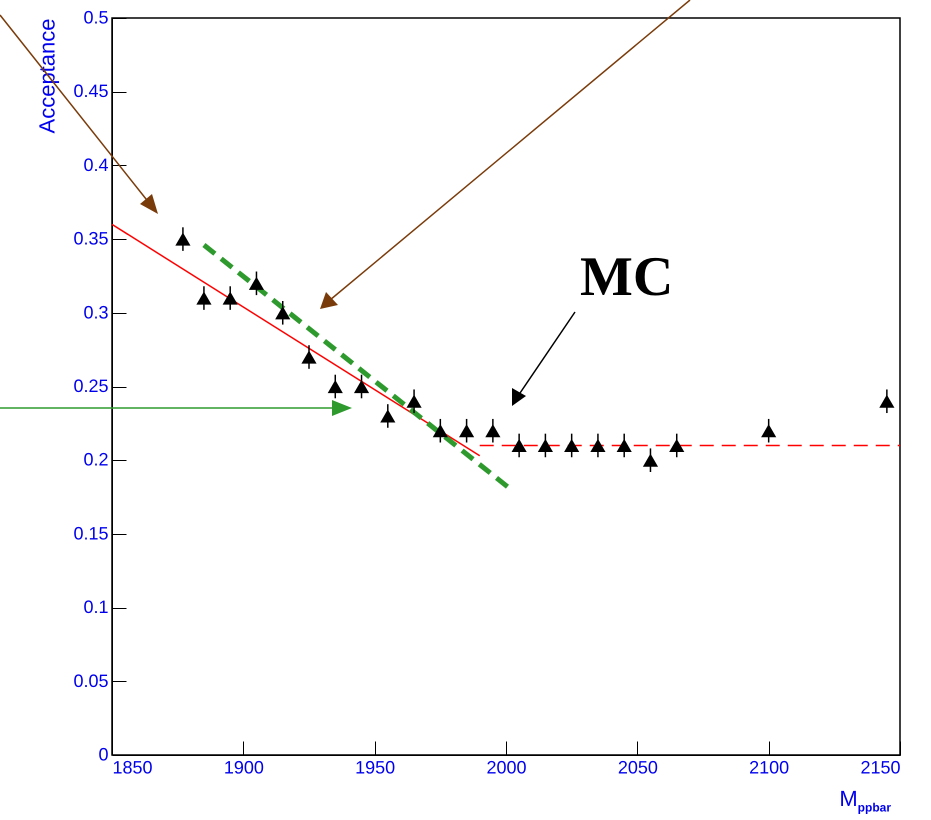  What do you see at coordinates (132, 768) in the screenshot?
I see `x-tick-label: 1850` at bounding box center [132, 768].